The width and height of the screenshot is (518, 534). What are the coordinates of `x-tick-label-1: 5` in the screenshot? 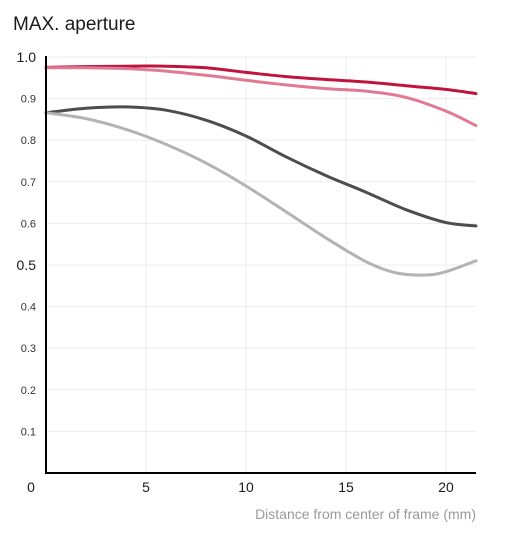 It's located at (146, 487).